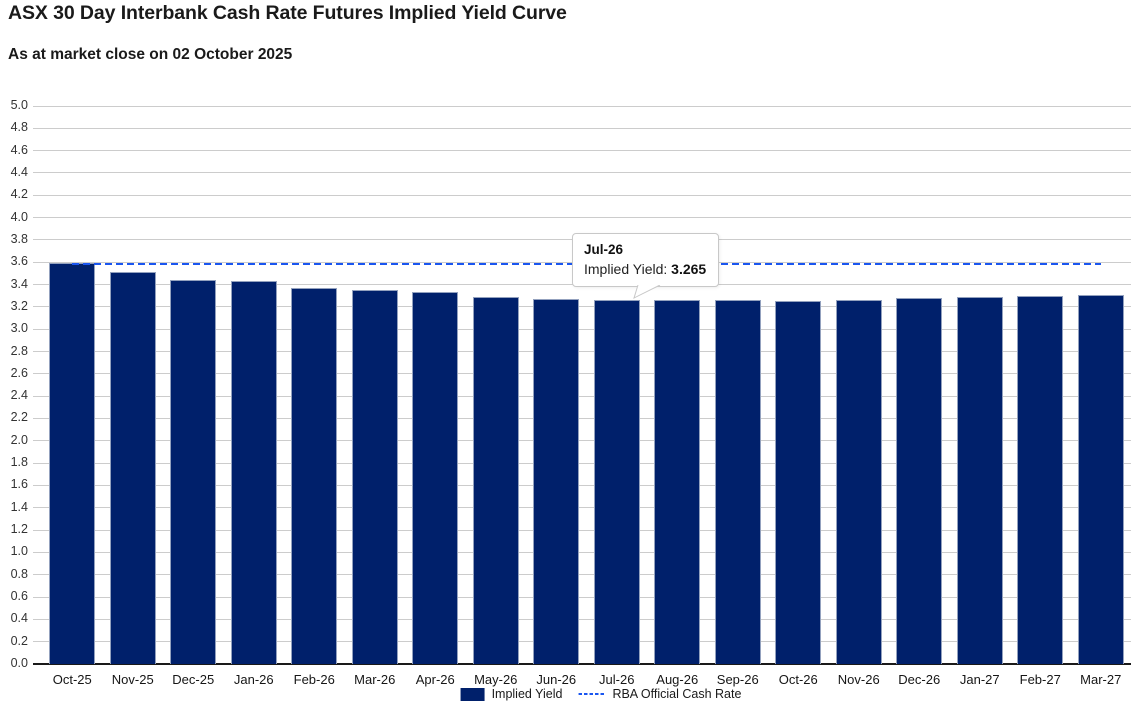  What do you see at coordinates (19, 194) in the screenshot?
I see `y-tick-label: 4.2` at bounding box center [19, 194].